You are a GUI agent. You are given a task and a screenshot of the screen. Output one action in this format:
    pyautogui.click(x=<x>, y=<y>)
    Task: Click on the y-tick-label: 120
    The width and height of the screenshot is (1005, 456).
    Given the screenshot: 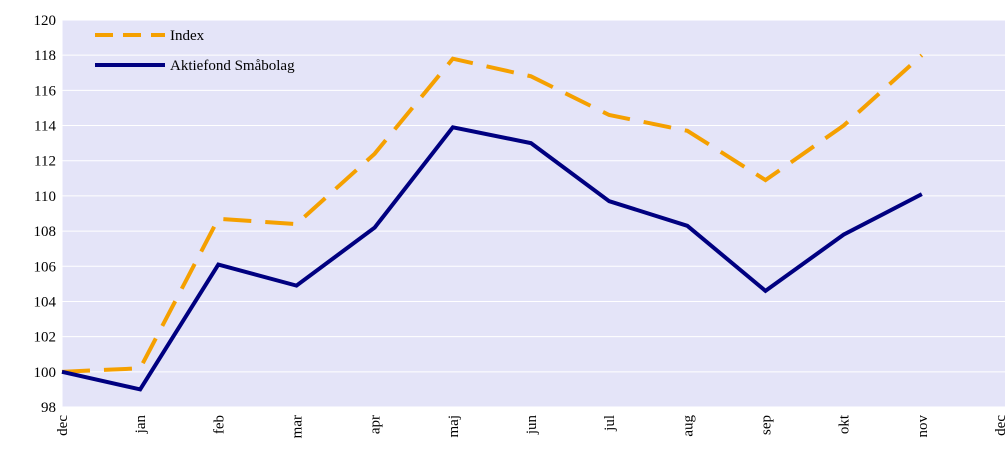 What is the action you would take?
    pyautogui.click(x=45, y=21)
    